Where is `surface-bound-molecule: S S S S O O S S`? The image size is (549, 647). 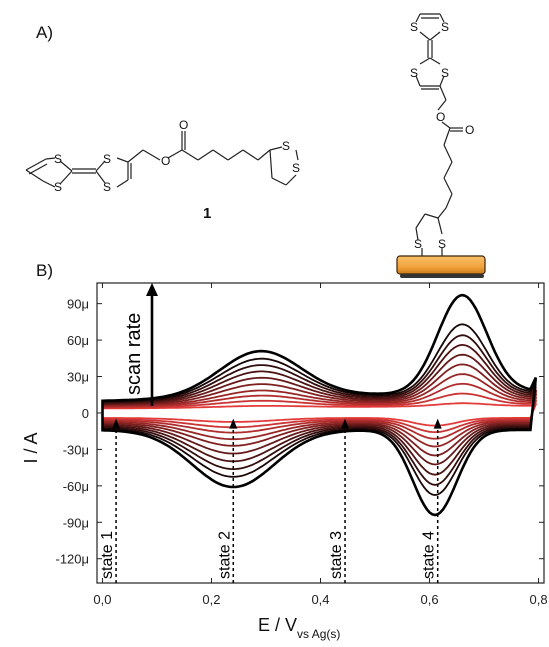 surface-bound-molecule: S S S S O O S S is located at coordinates (441, 145).